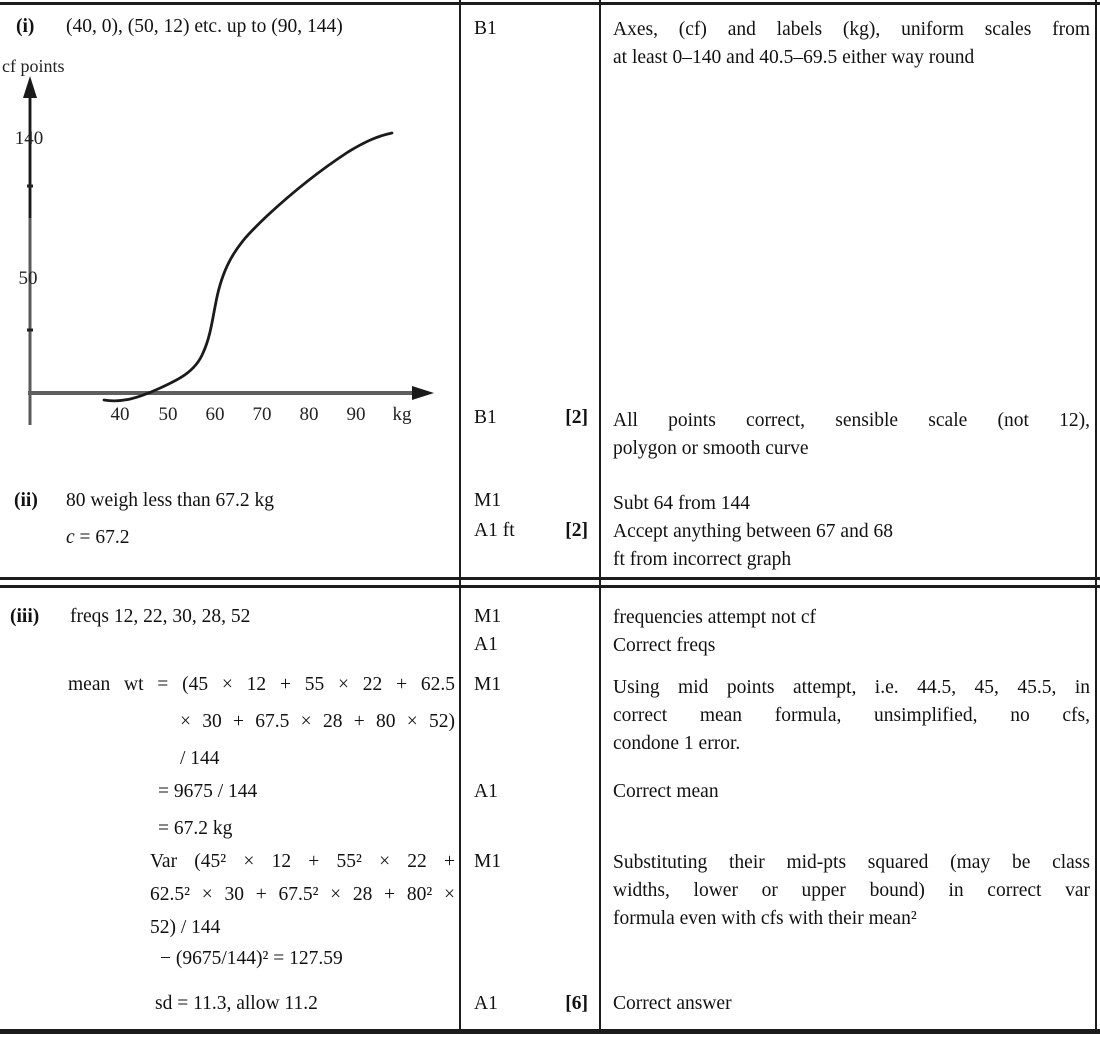 The image size is (1100, 1037). I want to click on part-iii-mark-mean-m: M1, so click(488, 684).